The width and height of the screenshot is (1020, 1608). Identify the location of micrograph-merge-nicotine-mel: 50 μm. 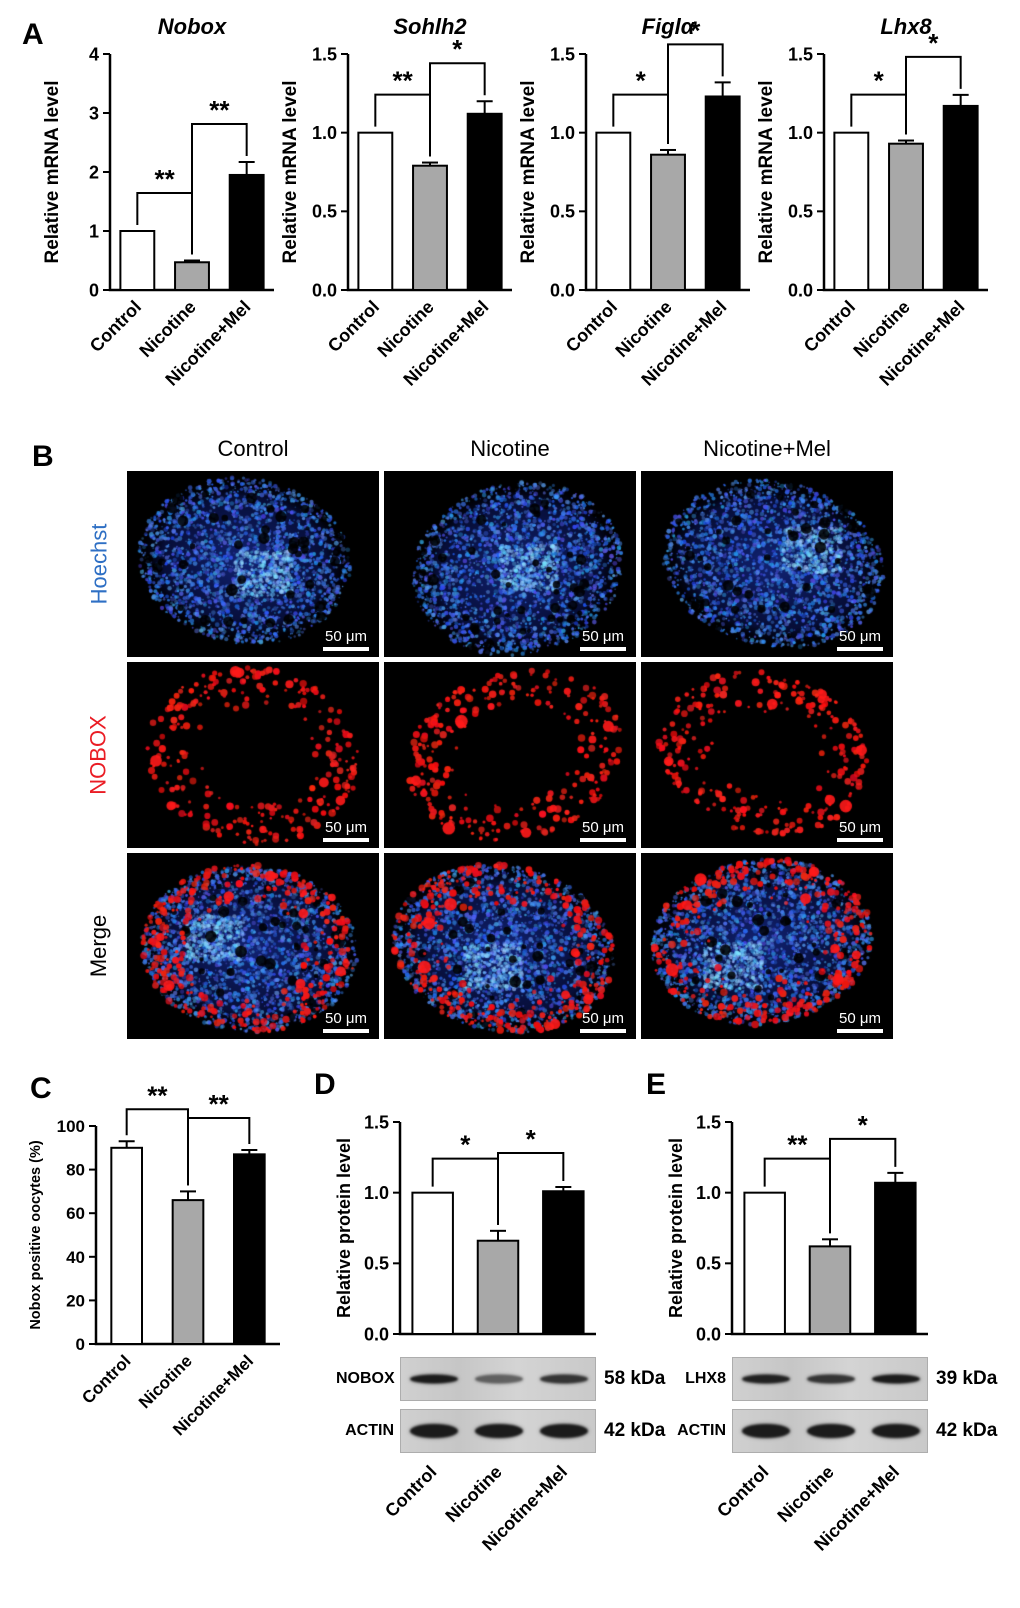
(767, 946).